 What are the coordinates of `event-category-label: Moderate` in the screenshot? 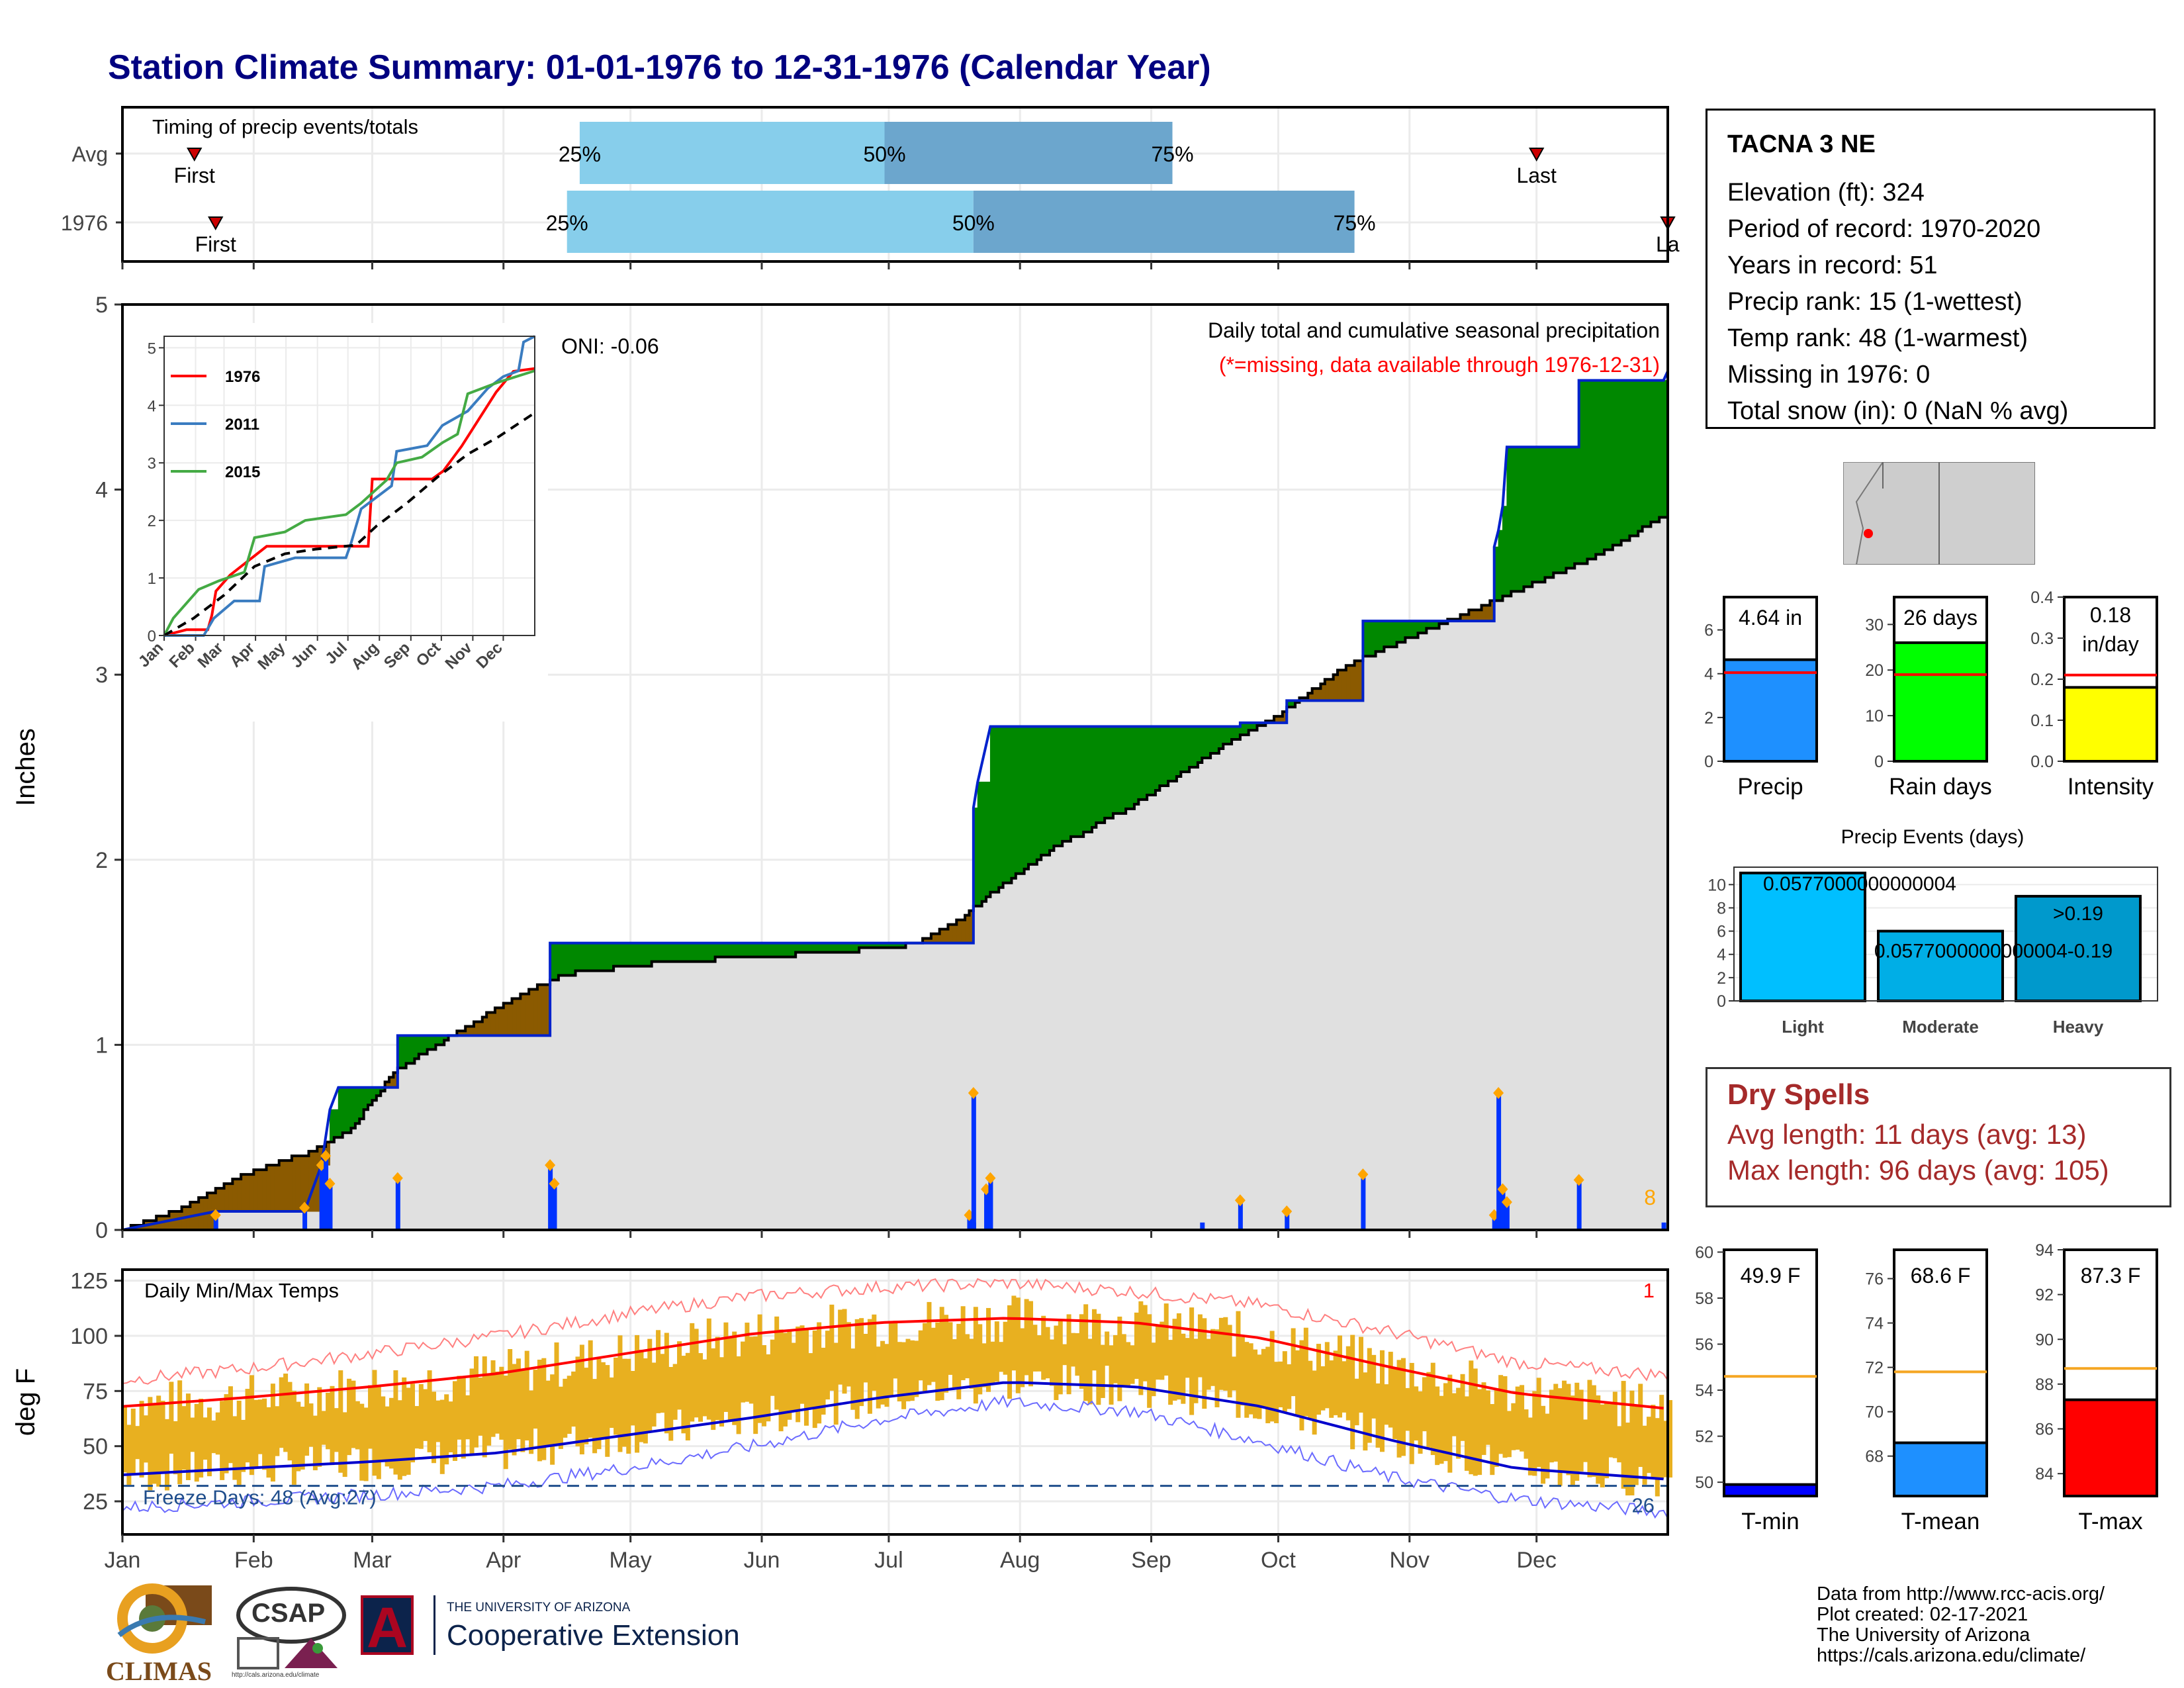 It's located at (1940, 1027).